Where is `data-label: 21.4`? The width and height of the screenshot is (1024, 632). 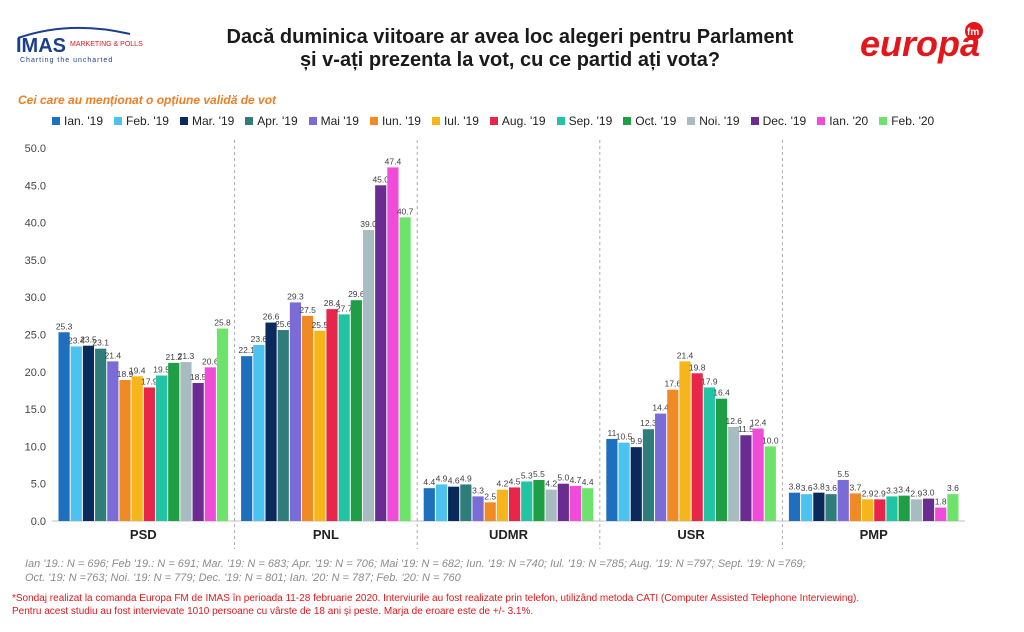
data-label: 21.4 is located at coordinates (685, 355).